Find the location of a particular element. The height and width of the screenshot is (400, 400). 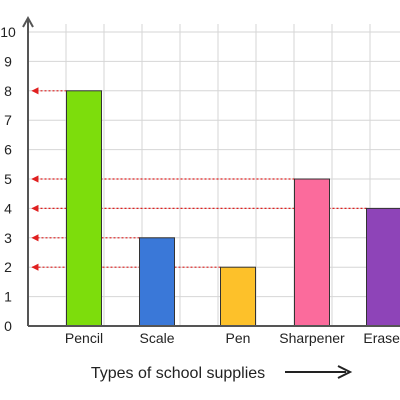

category-labels: Pencil Scale Pen Sharpener Eraser is located at coordinates (232, 338).